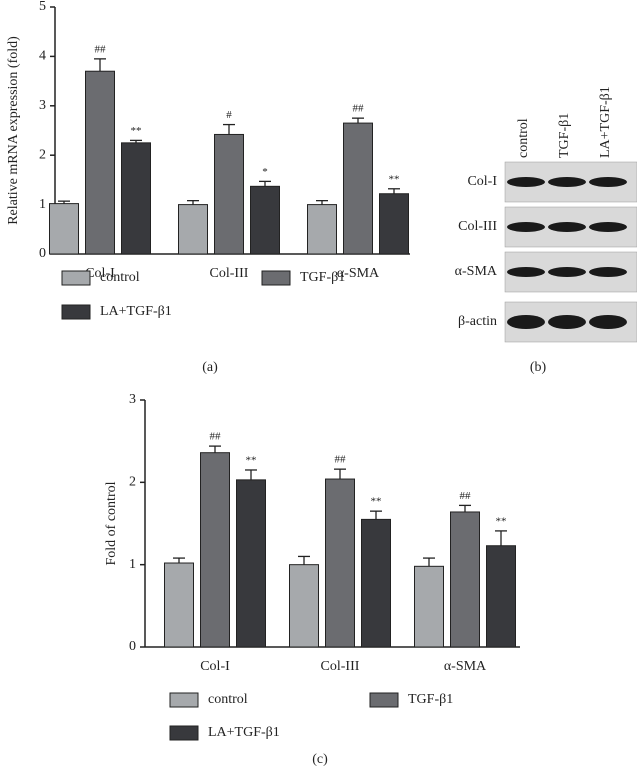 Image resolution: width=637 pixels, height=770 pixels. I want to click on row-label: β-actin, so click(477, 321).